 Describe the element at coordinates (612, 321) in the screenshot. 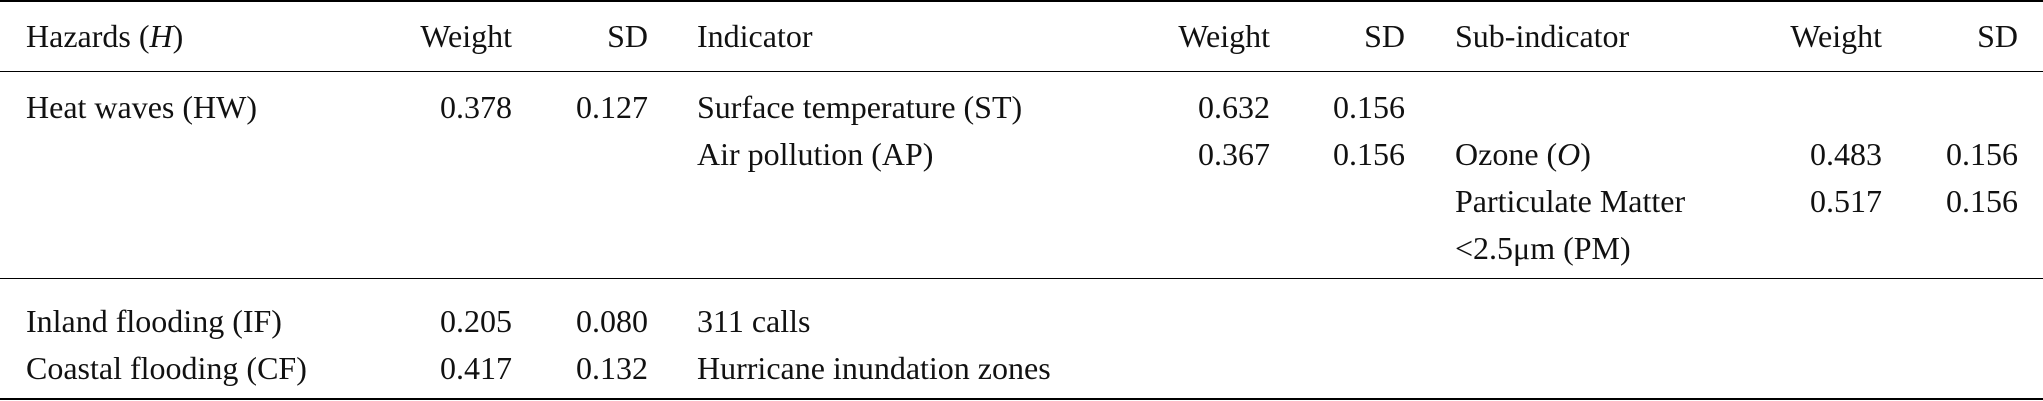

I see `hazard-inland-flooding-sd: 0.080` at that location.